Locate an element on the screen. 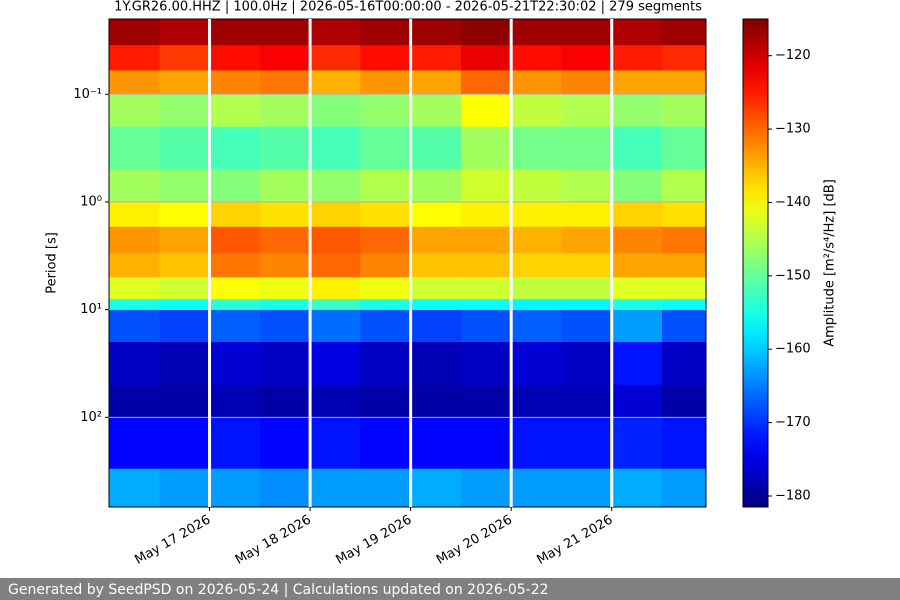 Image resolution: width=900 pixels, height=600 pixels. footer-bar is located at coordinates (450, 589).